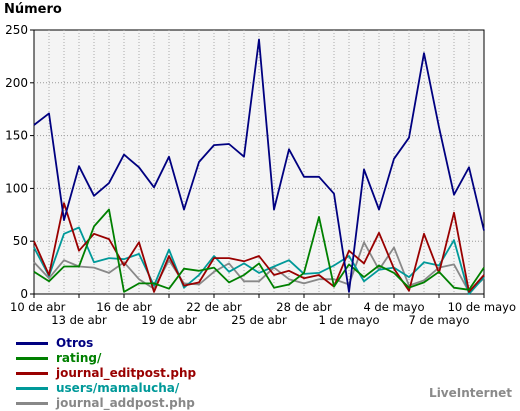 Image resolution: width=520 pixels, height=411 pixels. What do you see at coordinates (438, 320) in the screenshot?
I see `x-tick-label: 7 de mayo` at bounding box center [438, 320].